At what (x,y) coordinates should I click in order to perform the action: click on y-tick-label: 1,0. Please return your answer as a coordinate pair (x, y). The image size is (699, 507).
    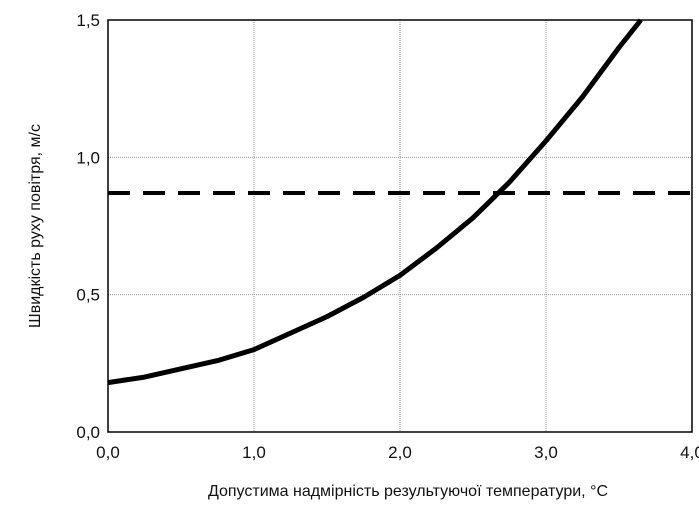
    Looking at the image, I should click on (88, 157).